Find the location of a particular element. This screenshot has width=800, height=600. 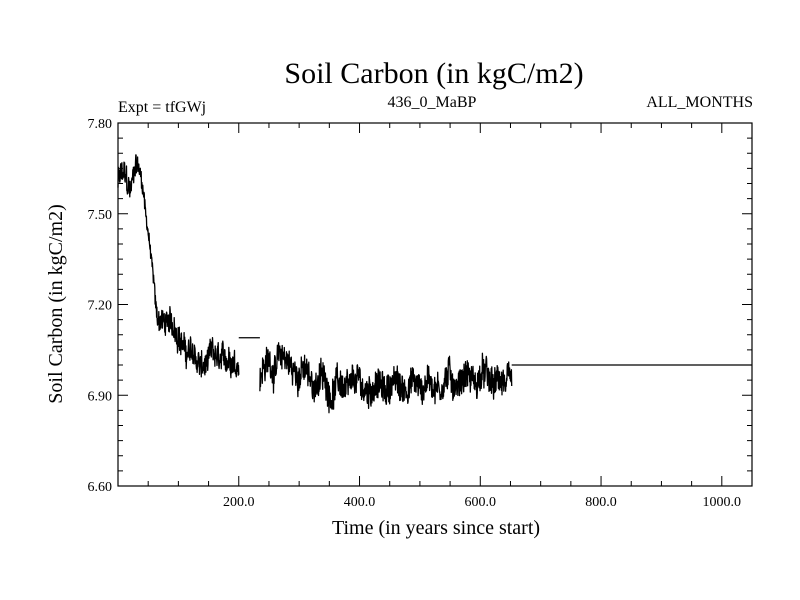

y-tick-label: 7.50 is located at coordinates (100, 215).